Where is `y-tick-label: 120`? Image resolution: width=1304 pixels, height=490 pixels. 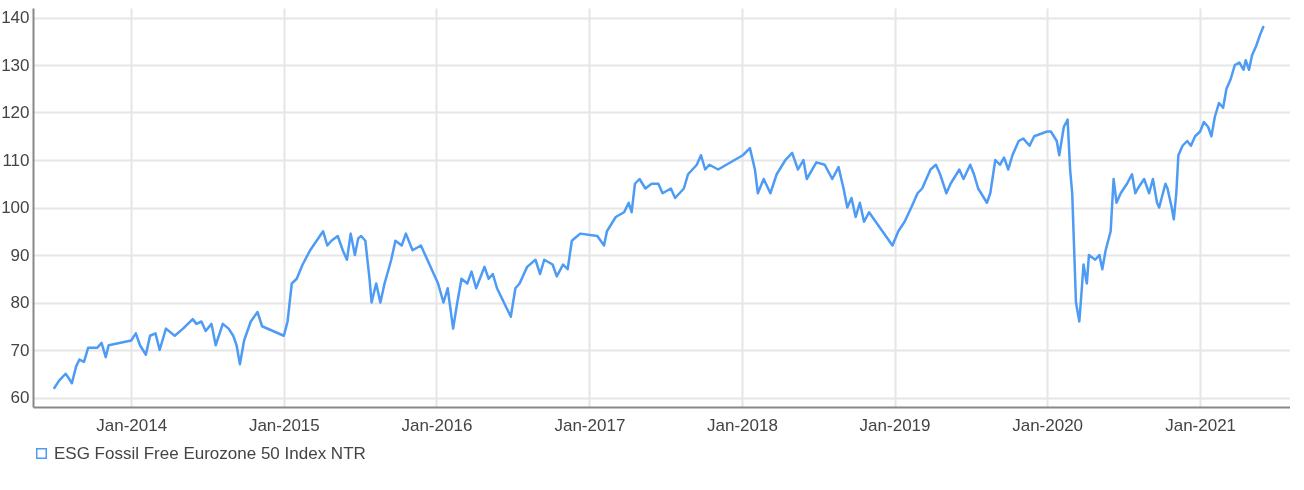
y-tick-label: 120 is located at coordinates (15, 112).